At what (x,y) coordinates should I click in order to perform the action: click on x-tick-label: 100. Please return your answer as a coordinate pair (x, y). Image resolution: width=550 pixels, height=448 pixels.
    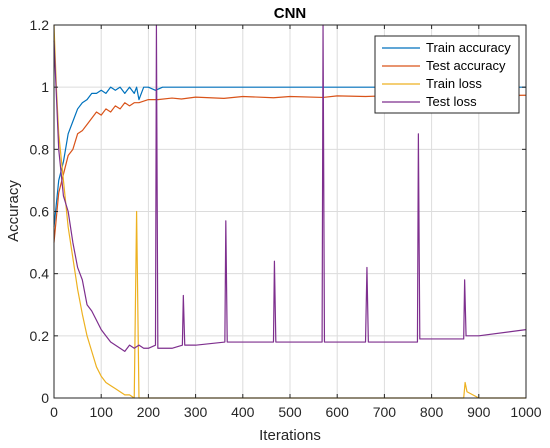
    Looking at the image, I should click on (102, 412).